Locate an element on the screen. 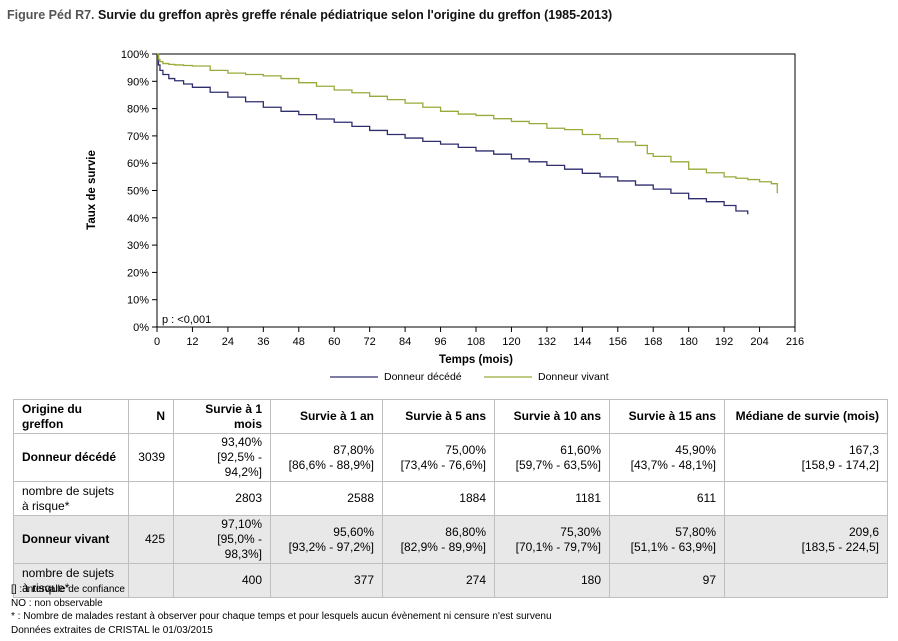 This screenshot has height=641, width=898. cell-vivant-15a: 57,80% [51,1% - 63,9%] is located at coordinates (667, 539).